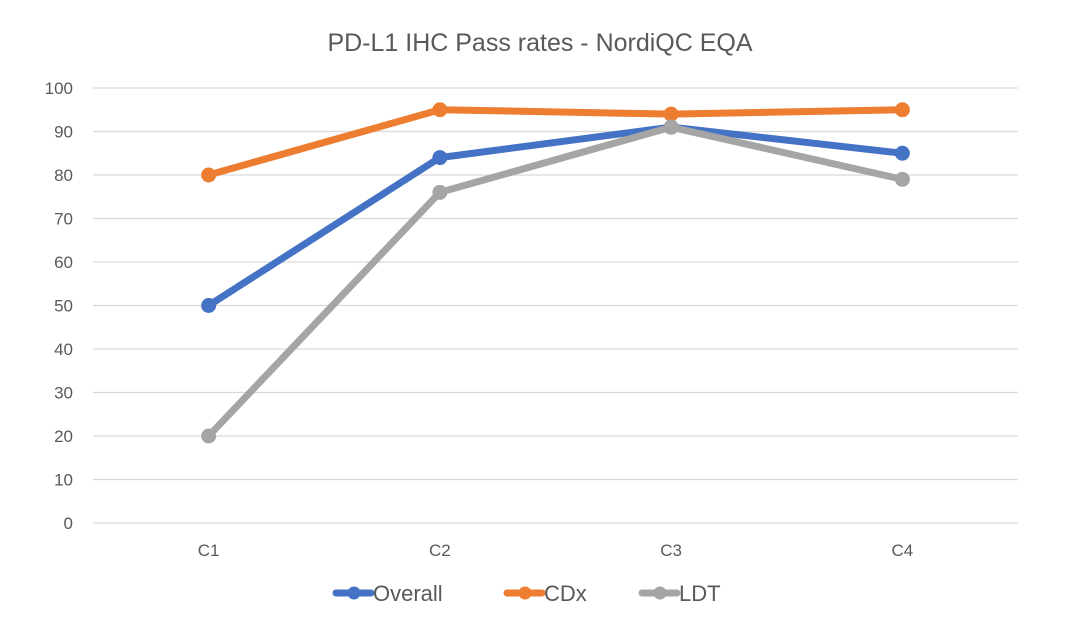  Describe the element at coordinates (63, 132) in the screenshot. I see `y-tick-label: 90` at that location.